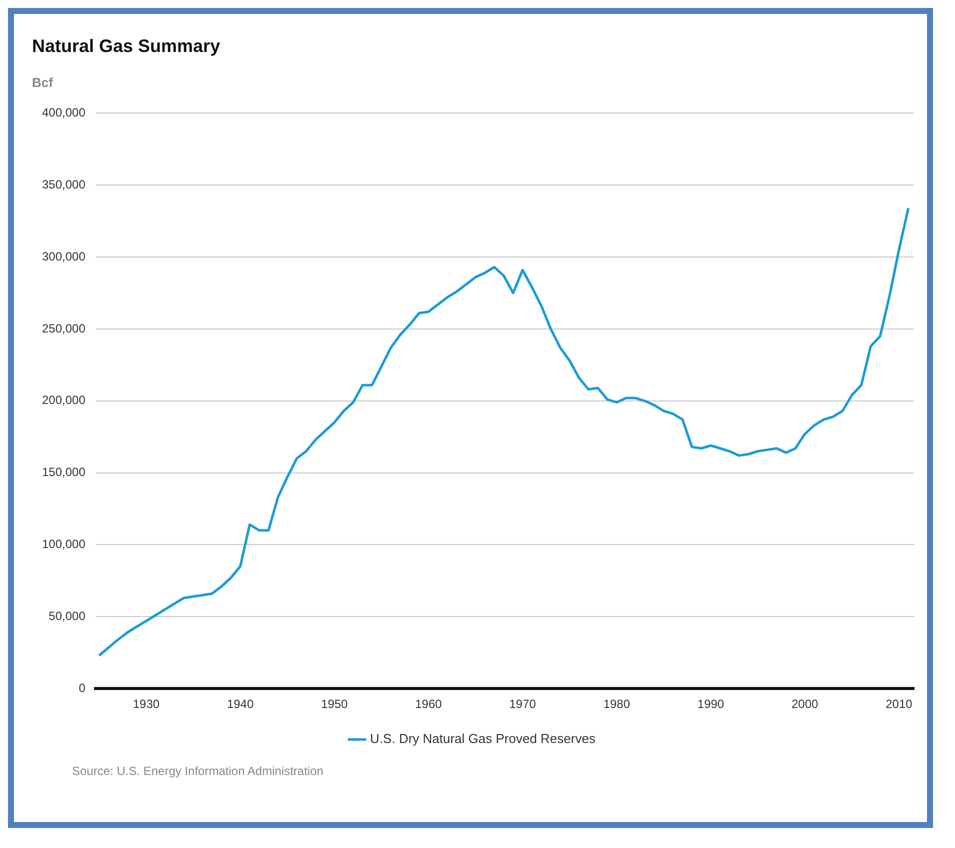 This screenshot has height=848, width=955. I want to click on y-tick-label: 400,000, so click(64, 113).